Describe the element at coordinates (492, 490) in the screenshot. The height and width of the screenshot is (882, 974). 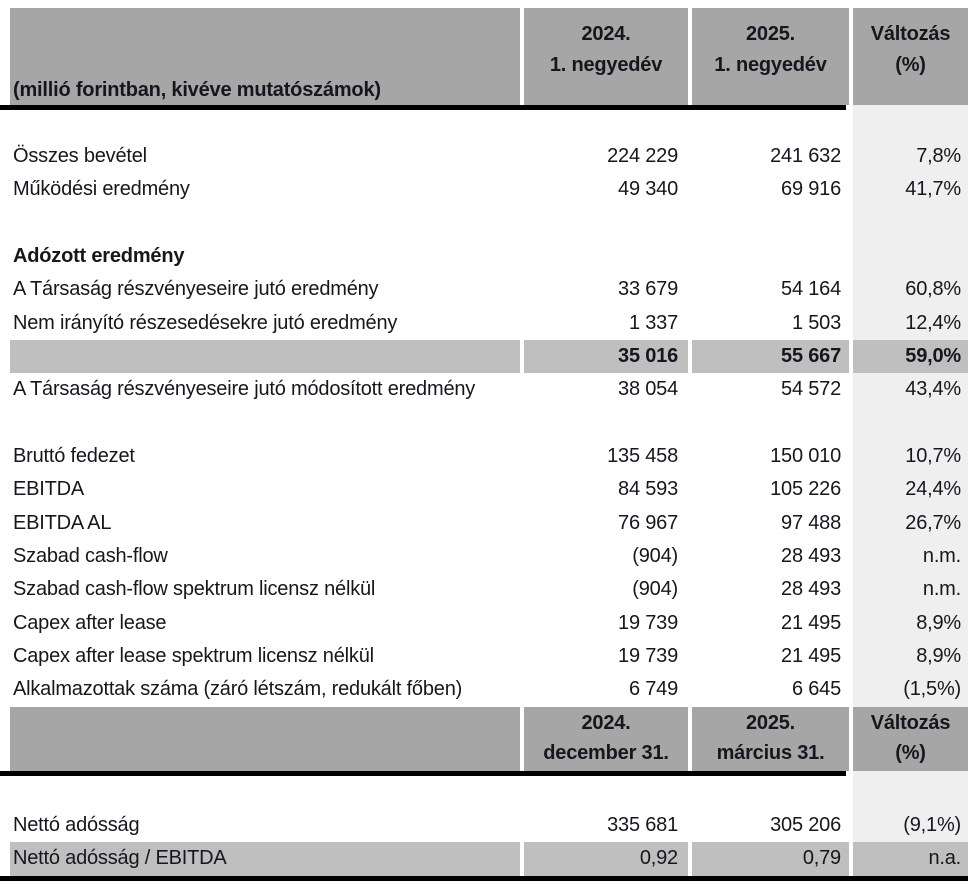
I see `table-row: EBITDA 84 593 105 226 24,4%` at that location.